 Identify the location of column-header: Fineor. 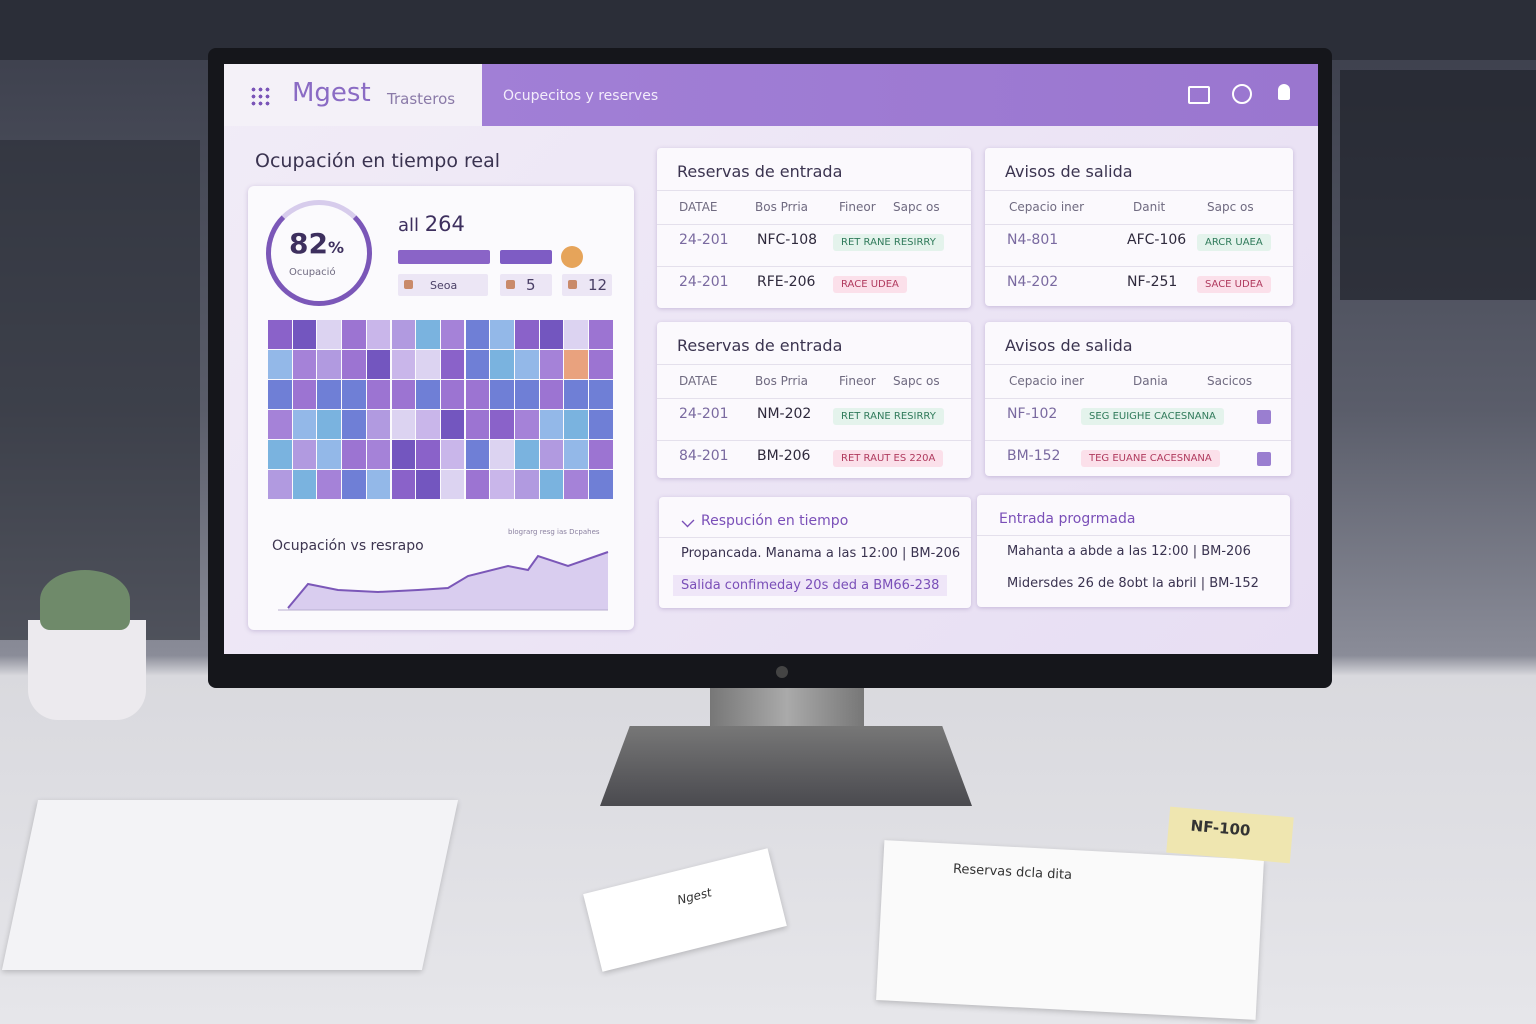
(857, 207).